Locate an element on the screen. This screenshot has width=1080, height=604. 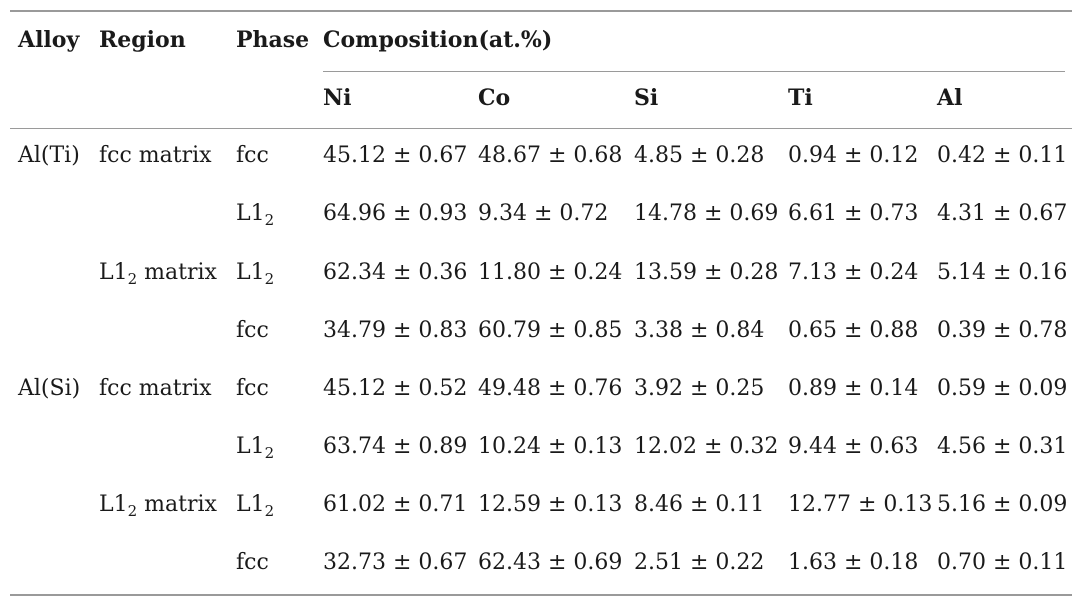
cell-si: 4.85 ± 0.28 is located at coordinates (699, 155).